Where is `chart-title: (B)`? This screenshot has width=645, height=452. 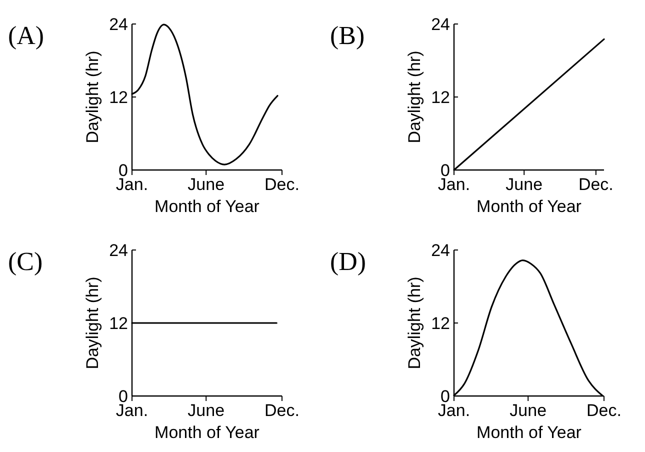
chart-title: (B) is located at coordinates (347, 35).